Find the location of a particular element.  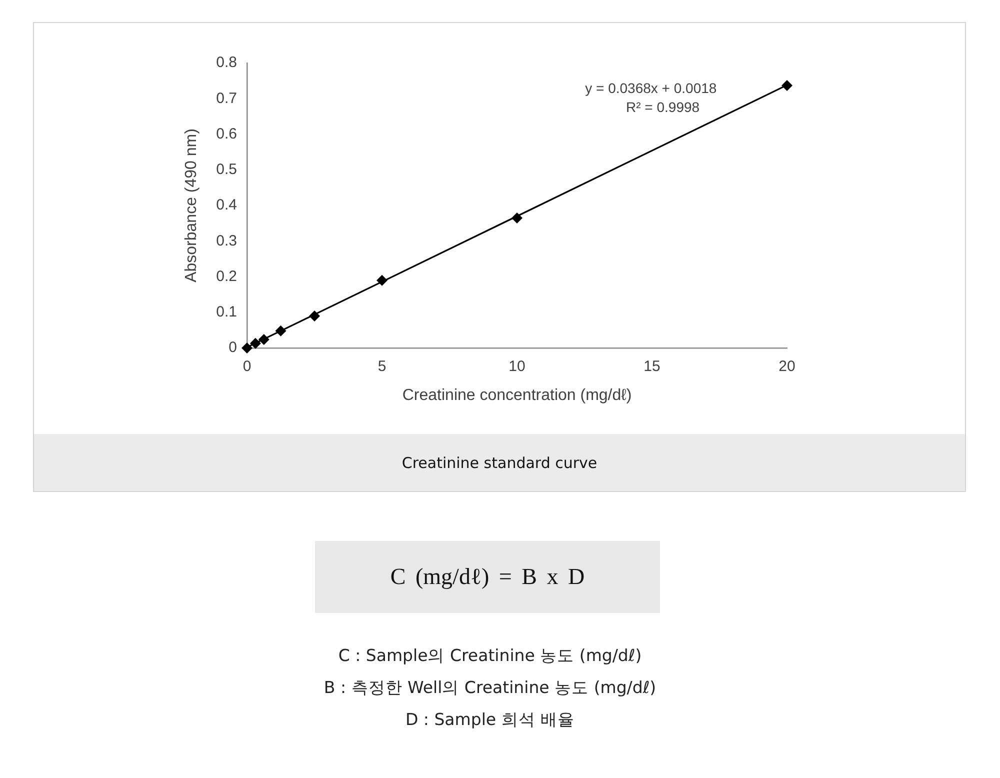

y-tick-label: 0.5 is located at coordinates (226, 169).